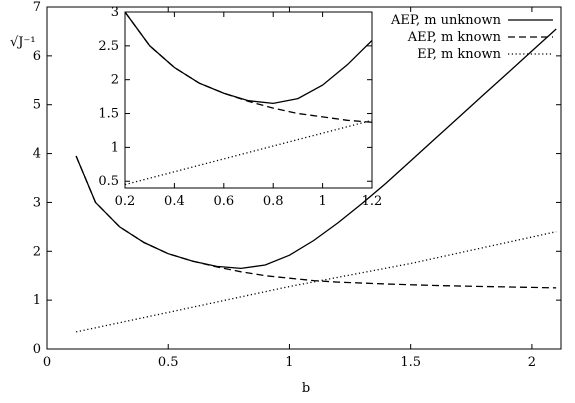 Image resolution: width=575 pixels, height=403 pixels. I want to click on inset-ytick-label: 3, so click(115, 12).